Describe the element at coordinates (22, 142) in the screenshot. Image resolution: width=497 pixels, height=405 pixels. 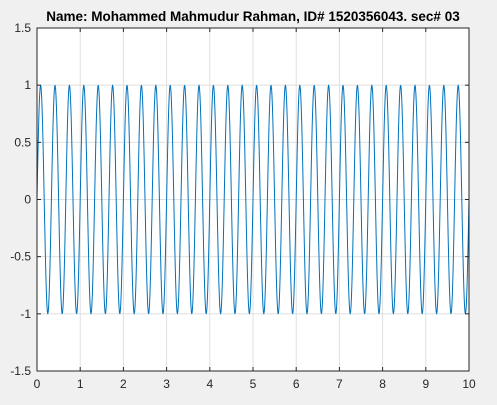
I see `y-tick-label: 0.5` at that location.